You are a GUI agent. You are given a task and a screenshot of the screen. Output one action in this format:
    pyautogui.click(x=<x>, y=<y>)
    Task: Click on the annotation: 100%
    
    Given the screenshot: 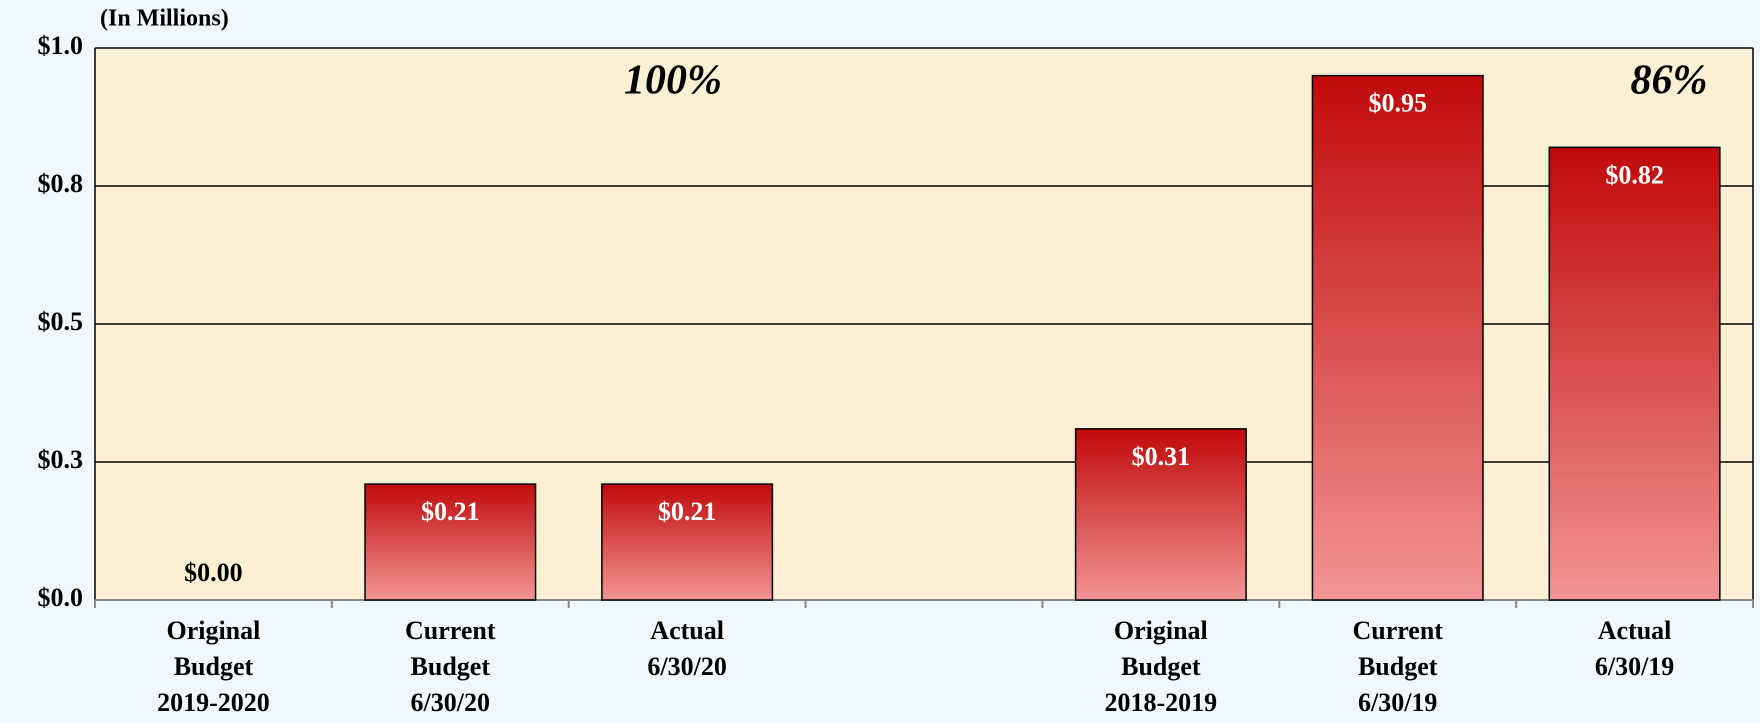 What is the action you would take?
    pyautogui.click(x=673, y=81)
    